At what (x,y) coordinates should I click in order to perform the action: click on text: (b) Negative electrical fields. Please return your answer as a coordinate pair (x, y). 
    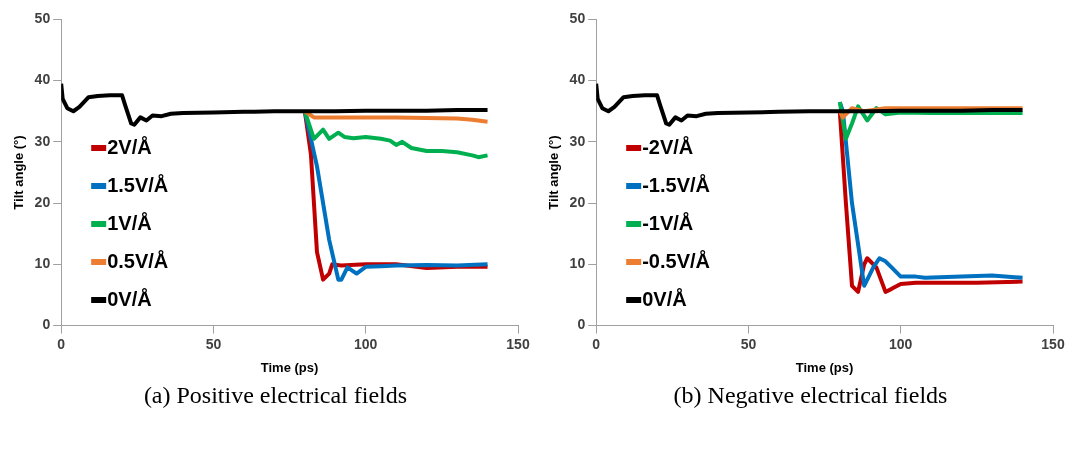
    Looking at the image, I should click on (810, 395).